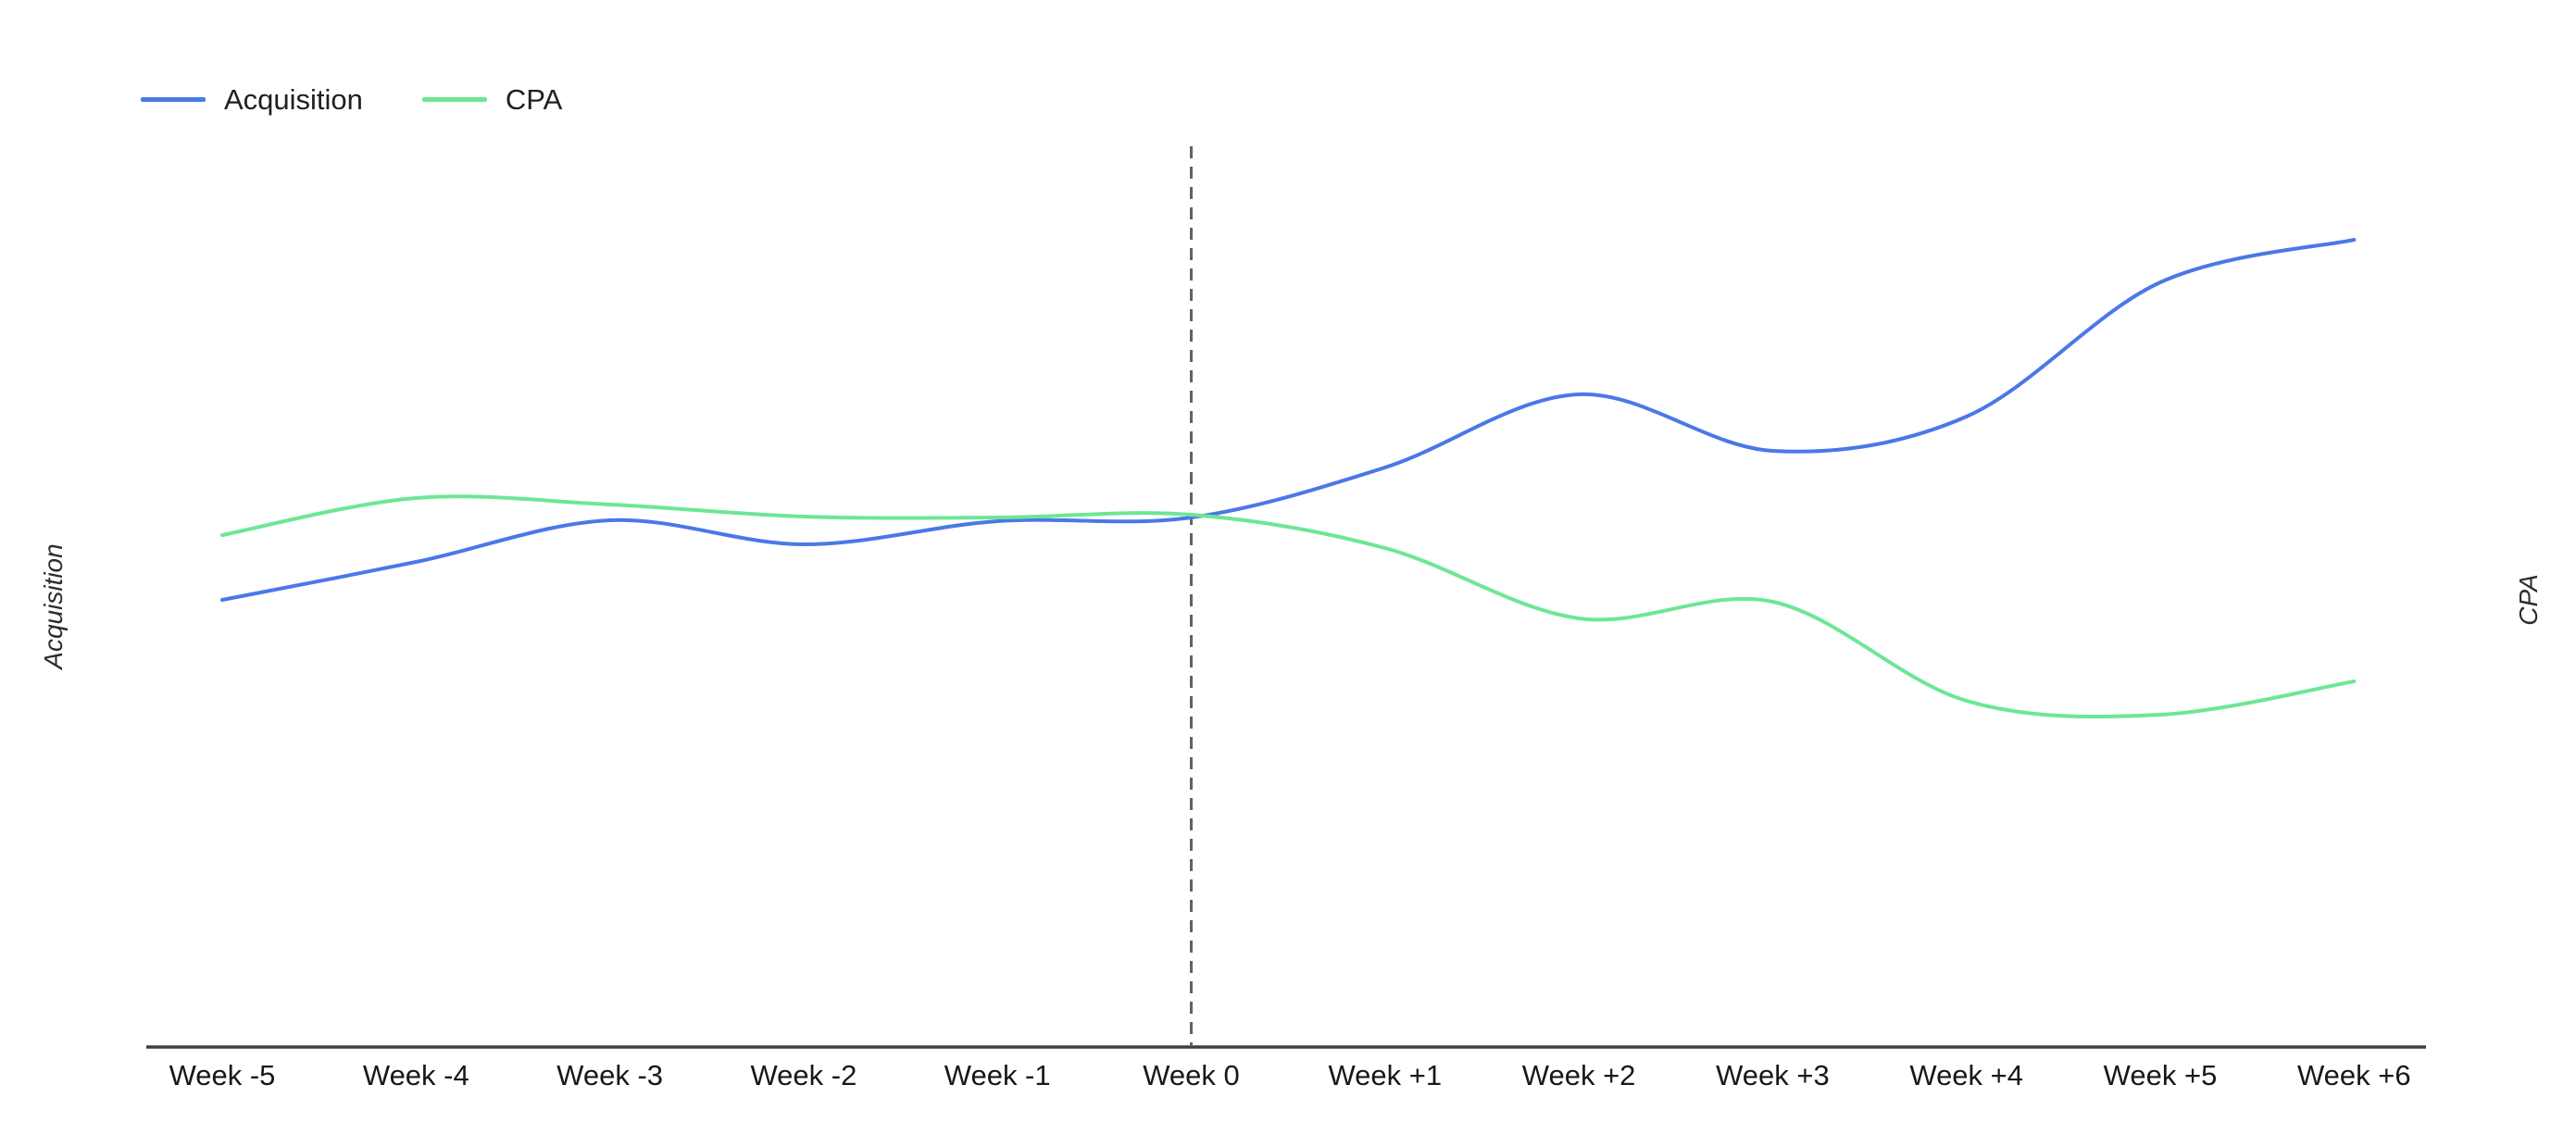 Image resolution: width=2576 pixels, height=1122 pixels. What do you see at coordinates (223, 1075) in the screenshot?
I see `x-tick-label: Week -5` at bounding box center [223, 1075].